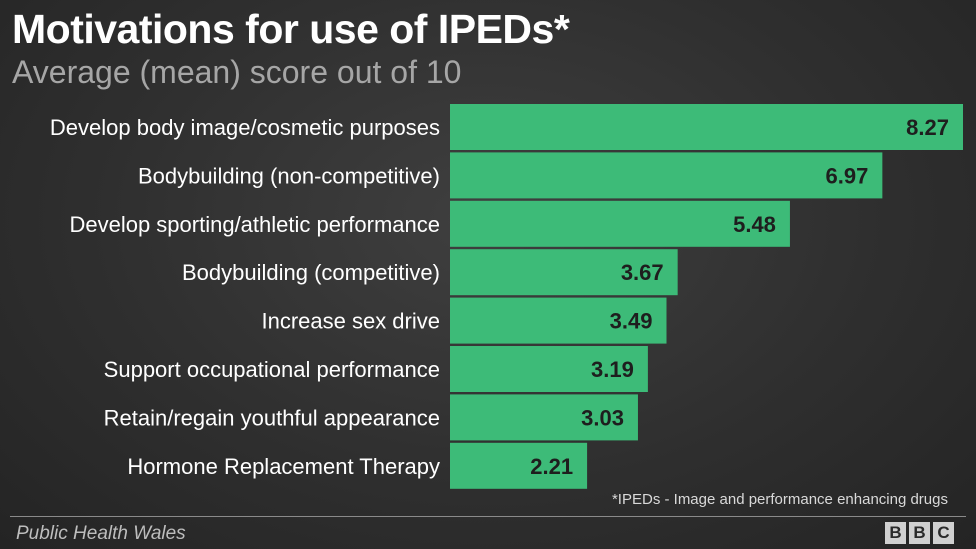 This screenshot has height=549, width=976. Describe the element at coordinates (237, 72) in the screenshot. I see `chart-subtitle: Average (mean) score out of 10` at that location.